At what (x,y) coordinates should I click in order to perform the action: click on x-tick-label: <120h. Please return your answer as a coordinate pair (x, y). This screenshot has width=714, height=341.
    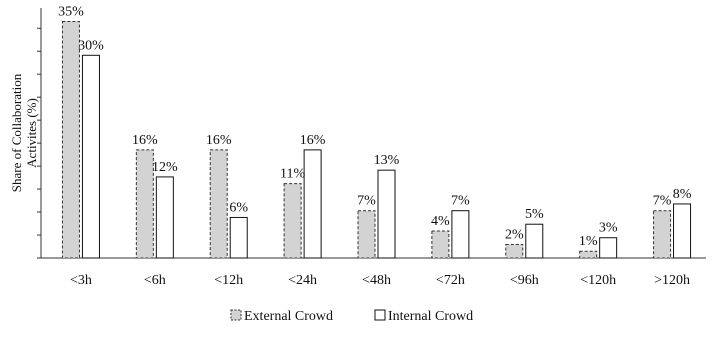
    Looking at the image, I should click on (598, 280).